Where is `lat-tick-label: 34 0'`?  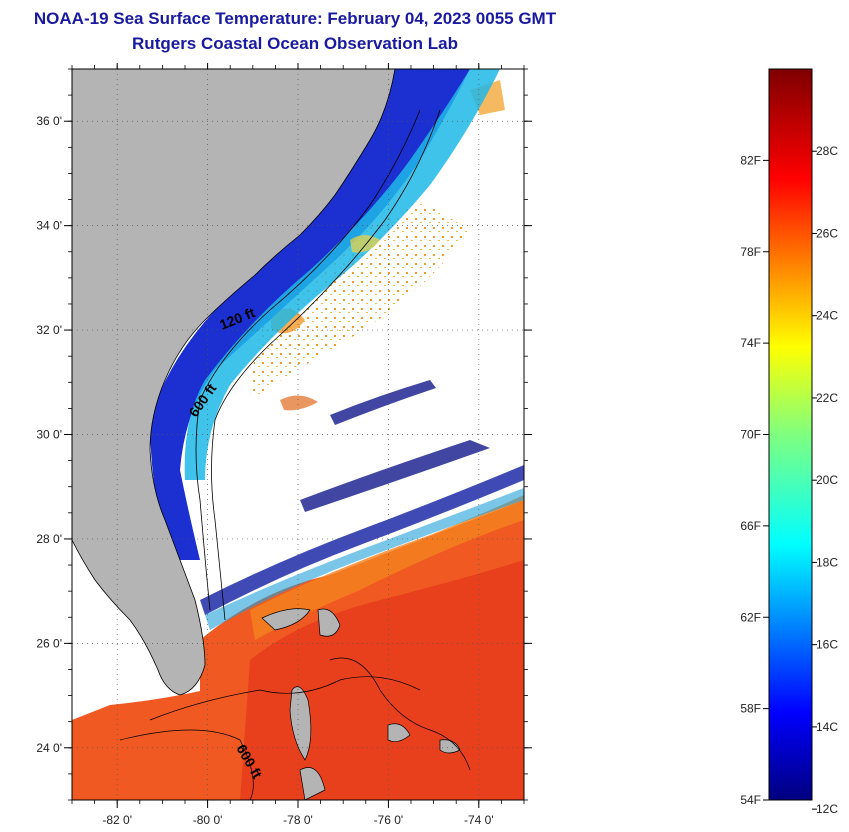 lat-tick-label: 34 0' is located at coordinates (49, 226).